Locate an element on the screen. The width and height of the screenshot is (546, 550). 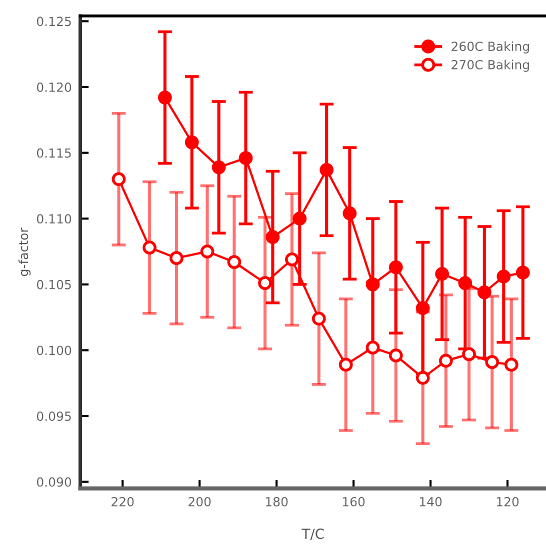
legend-label: 260C Baking is located at coordinates (490, 47).